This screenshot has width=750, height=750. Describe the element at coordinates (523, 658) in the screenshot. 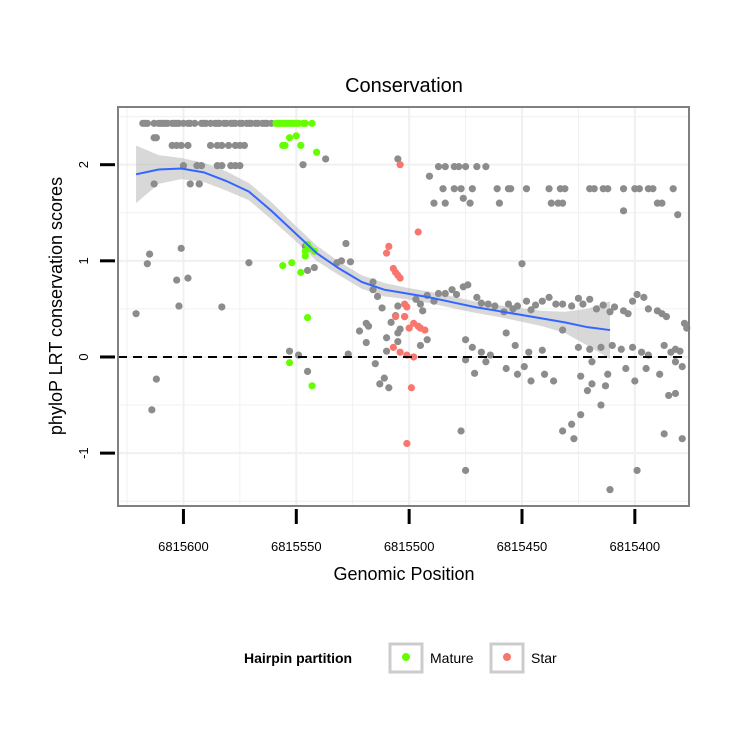

I see `legend-entry-star: Star` at that location.